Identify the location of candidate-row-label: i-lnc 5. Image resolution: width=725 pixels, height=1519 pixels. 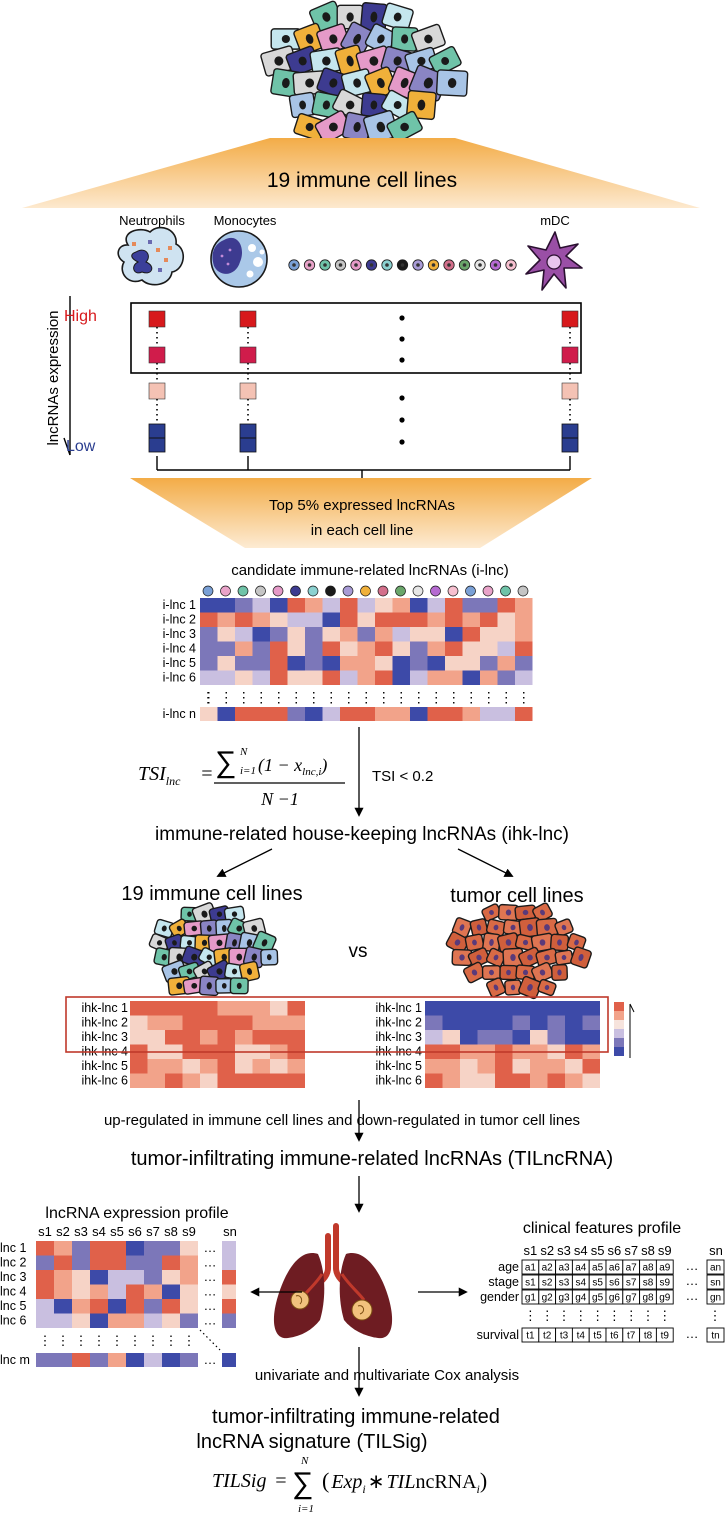
(179, 663).